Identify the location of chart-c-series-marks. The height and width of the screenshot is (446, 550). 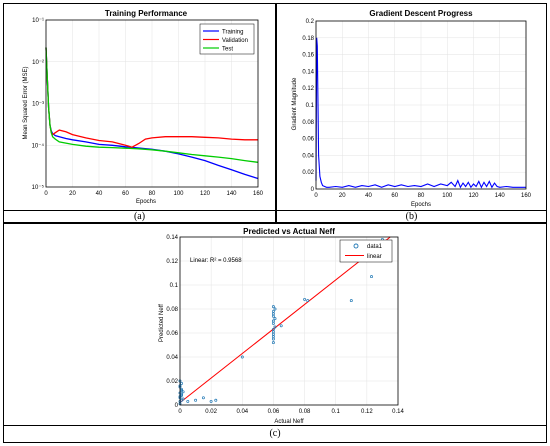
(284, 321).